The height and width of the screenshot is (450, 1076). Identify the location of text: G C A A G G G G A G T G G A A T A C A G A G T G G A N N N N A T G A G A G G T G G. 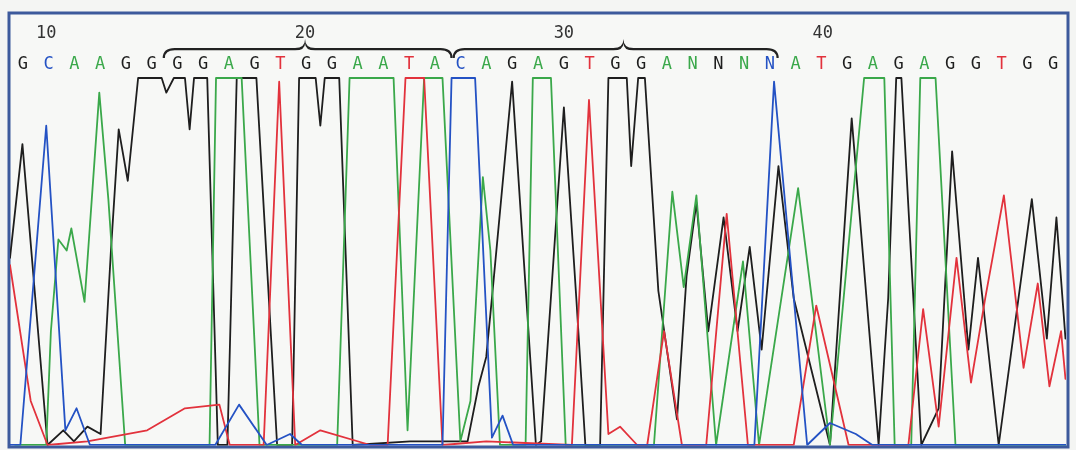
(538, 63).